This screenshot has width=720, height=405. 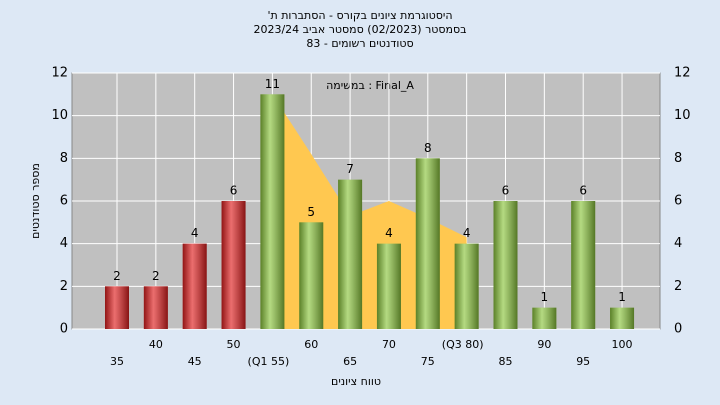 I want to click on chart-title: היסטוגרמת ציונים בקורס - הסתברות ת', so click(x=359, y=15).